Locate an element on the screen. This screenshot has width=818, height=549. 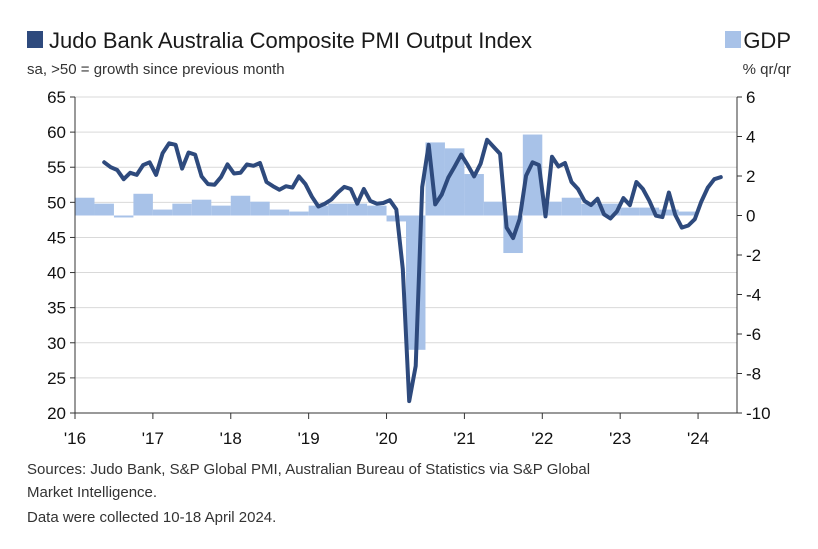
chart-subtitle: sa, >50 = growth since previous month is located at coordinates (156, 69).